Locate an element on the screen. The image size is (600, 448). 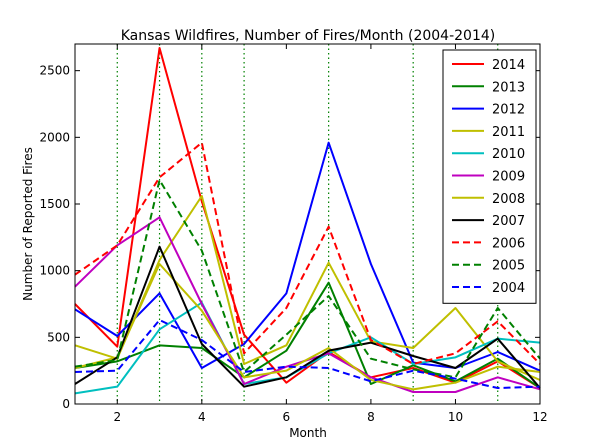
x-tick-label: 4 is located at coordinates (202, 417).